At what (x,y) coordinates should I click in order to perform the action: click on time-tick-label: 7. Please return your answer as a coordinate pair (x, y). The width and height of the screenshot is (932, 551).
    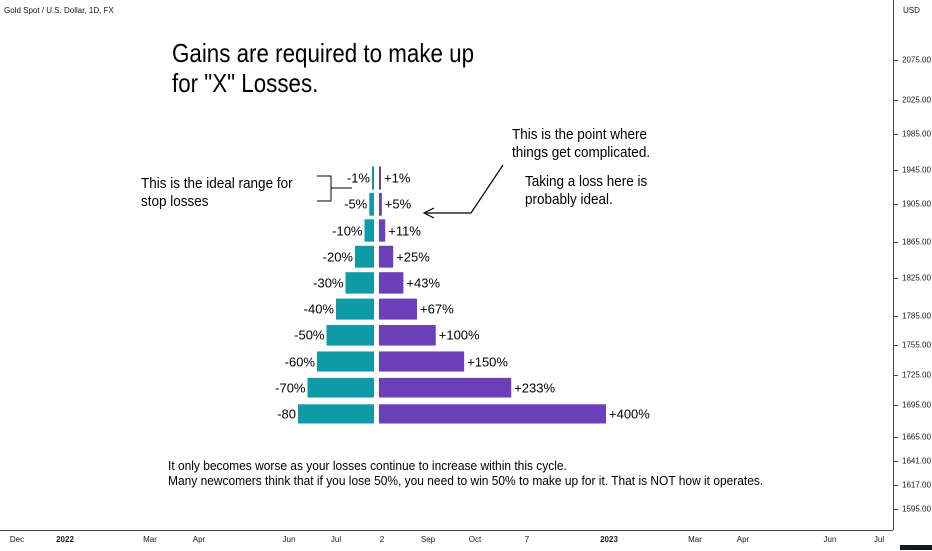
    Looking at the image, I should click on (527, 539).